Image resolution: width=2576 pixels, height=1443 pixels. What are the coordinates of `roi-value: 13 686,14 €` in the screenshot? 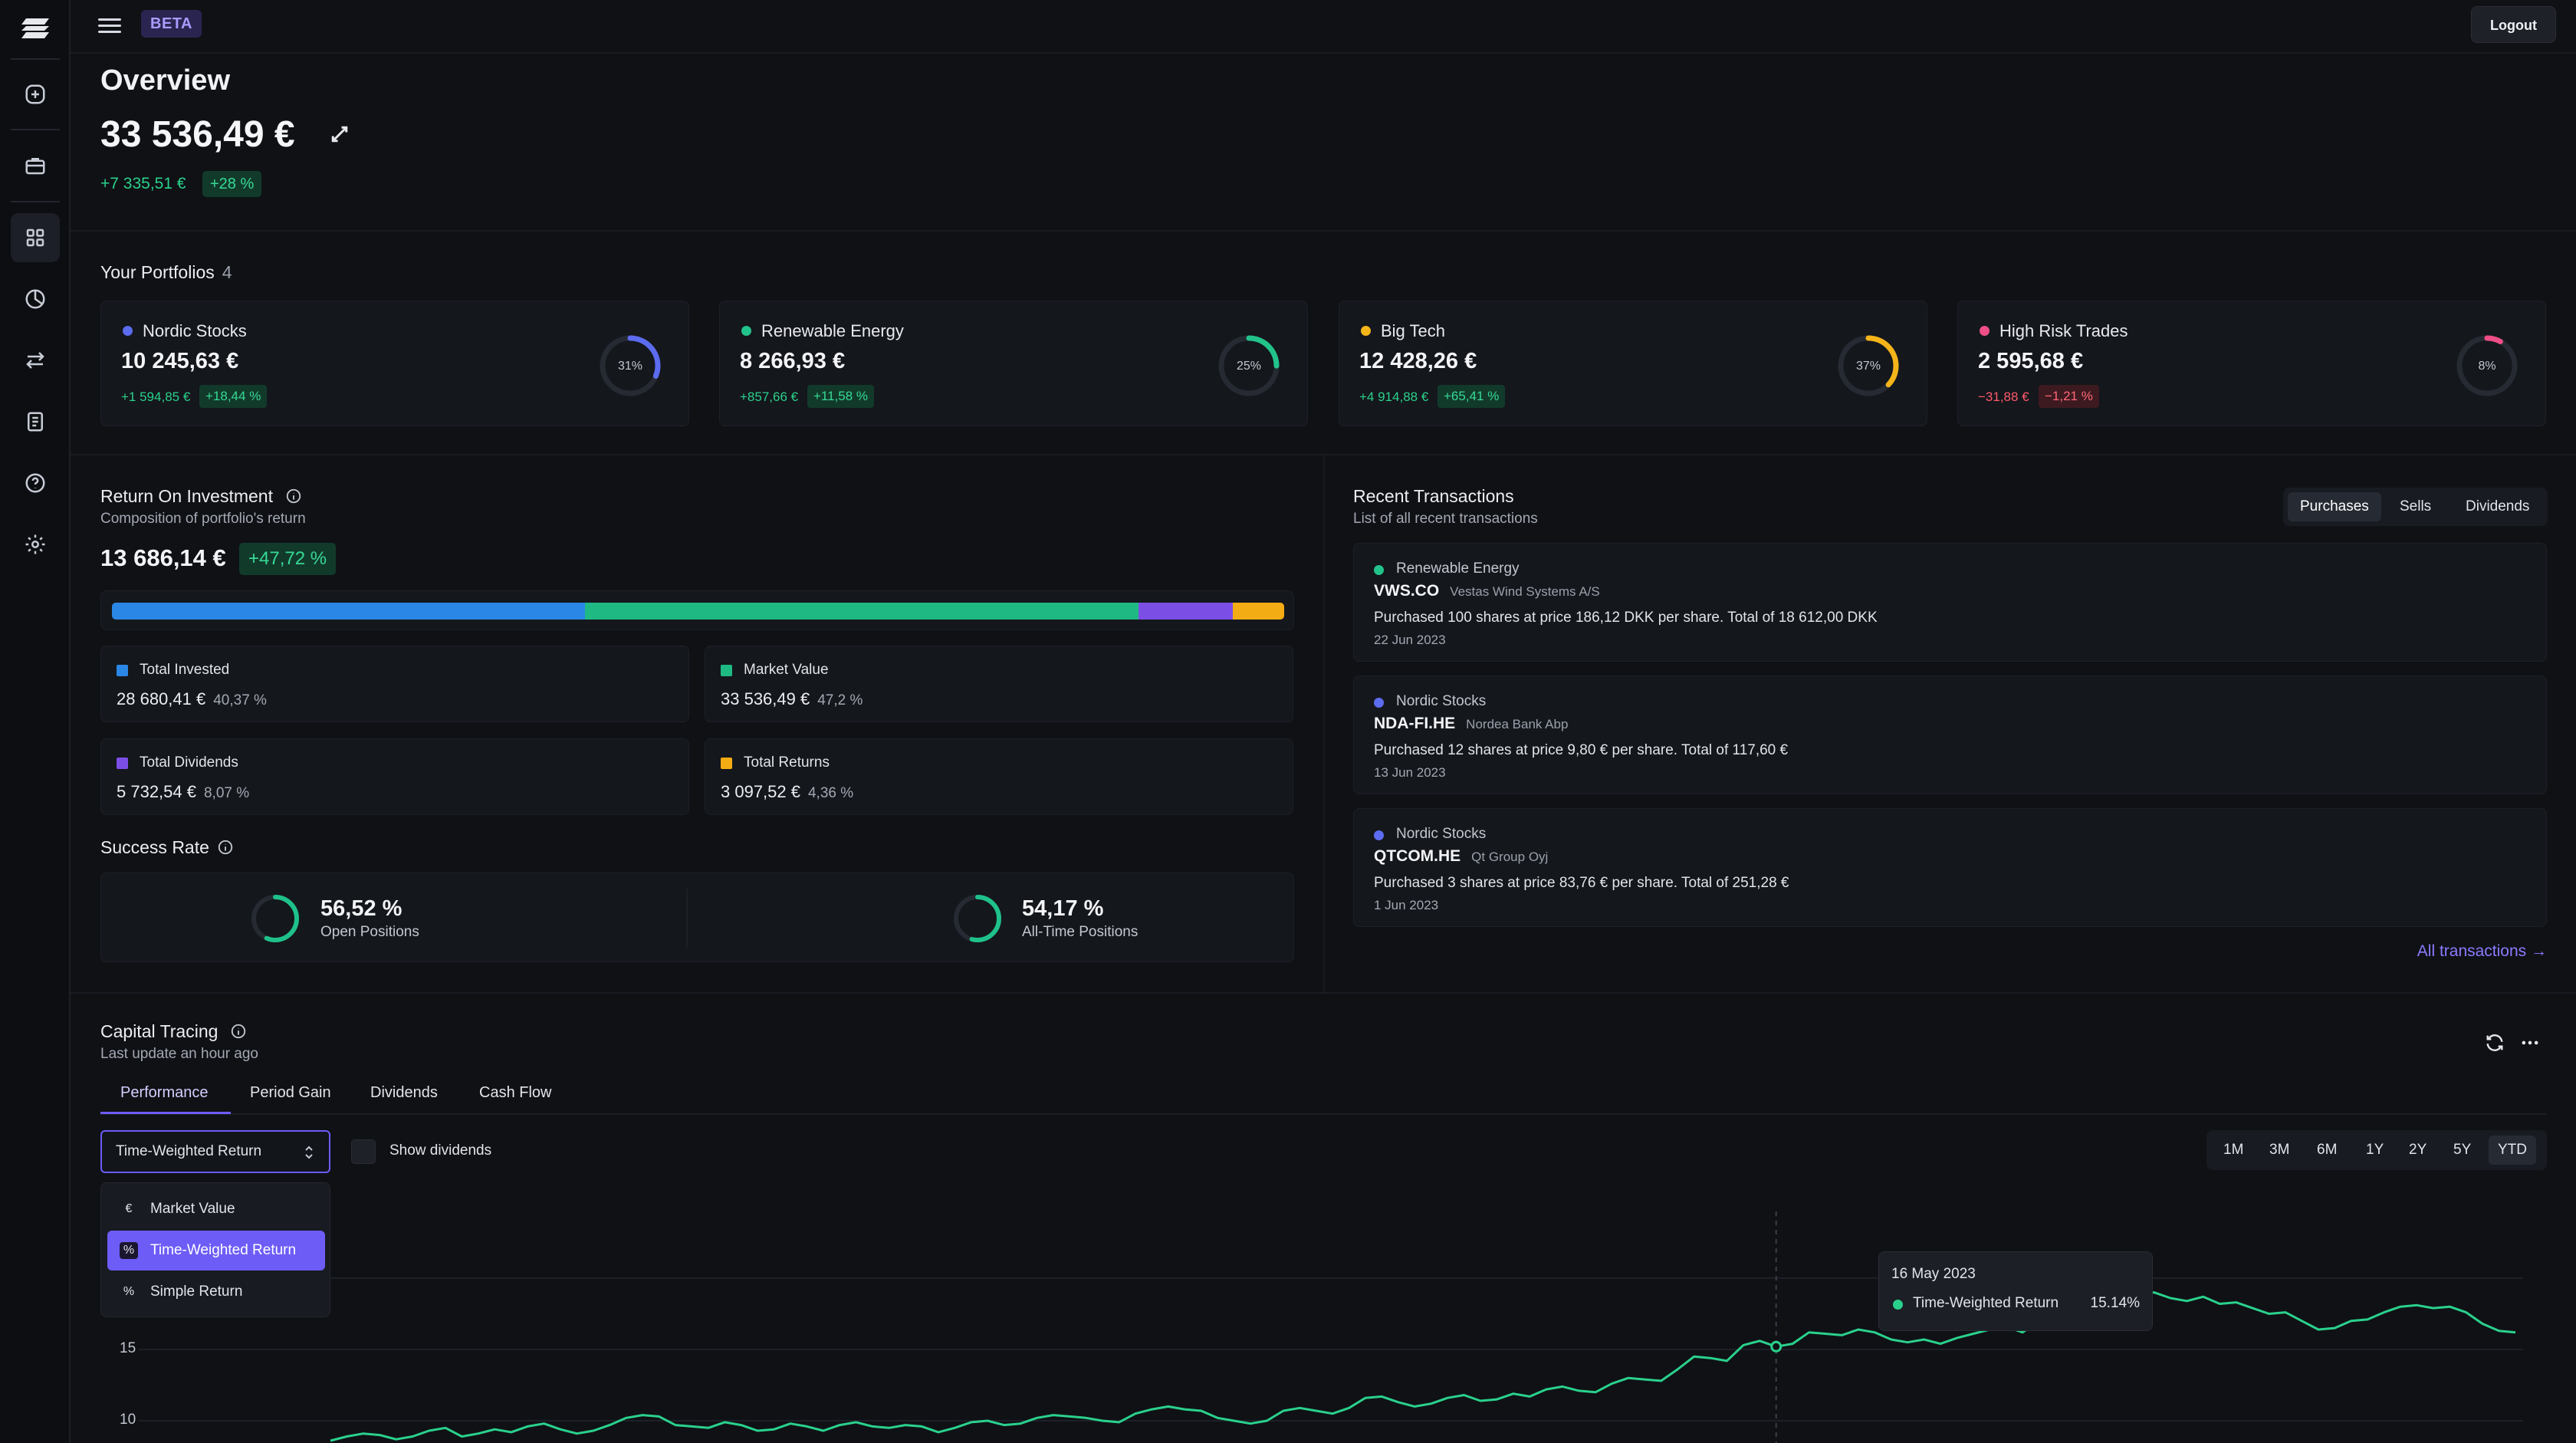 It's located at (163, 557).